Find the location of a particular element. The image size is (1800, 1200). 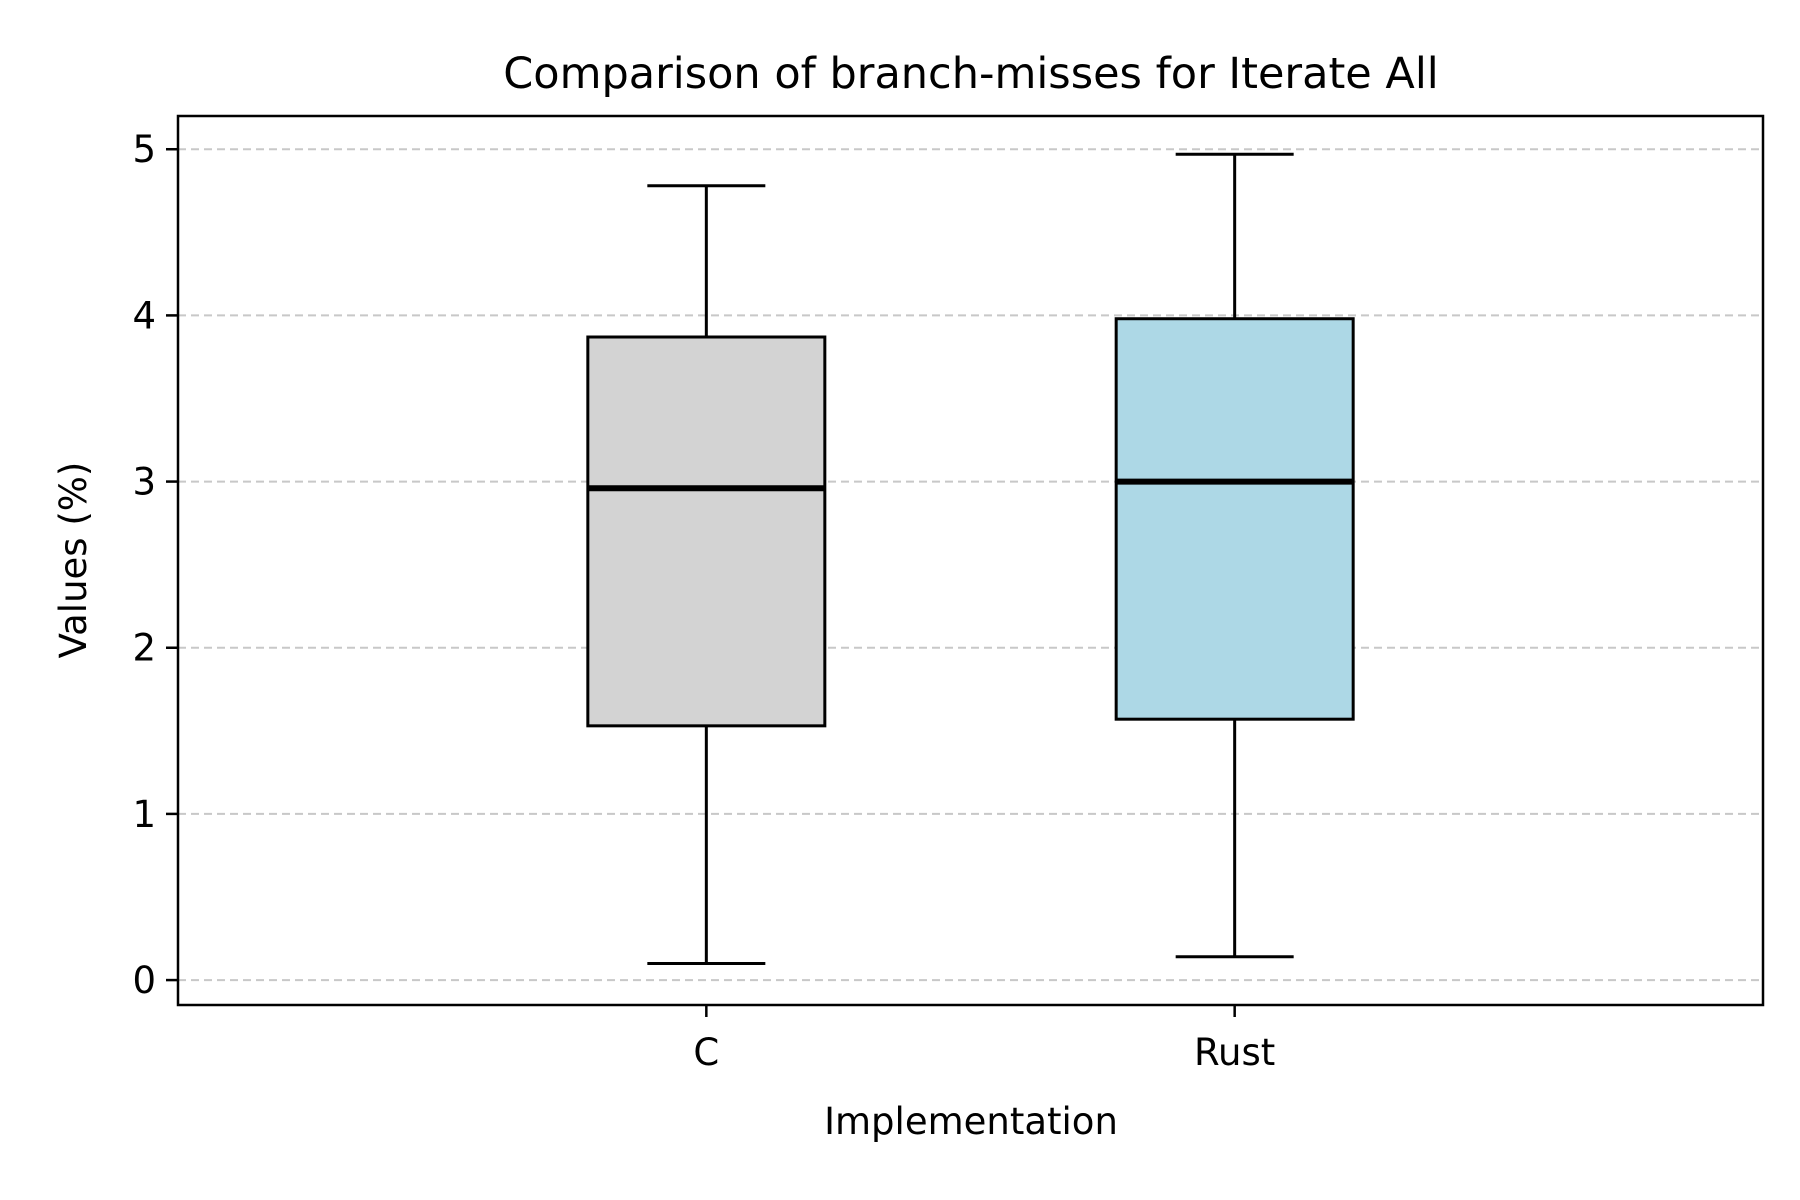

box-c is located at coordinates (706, 574).